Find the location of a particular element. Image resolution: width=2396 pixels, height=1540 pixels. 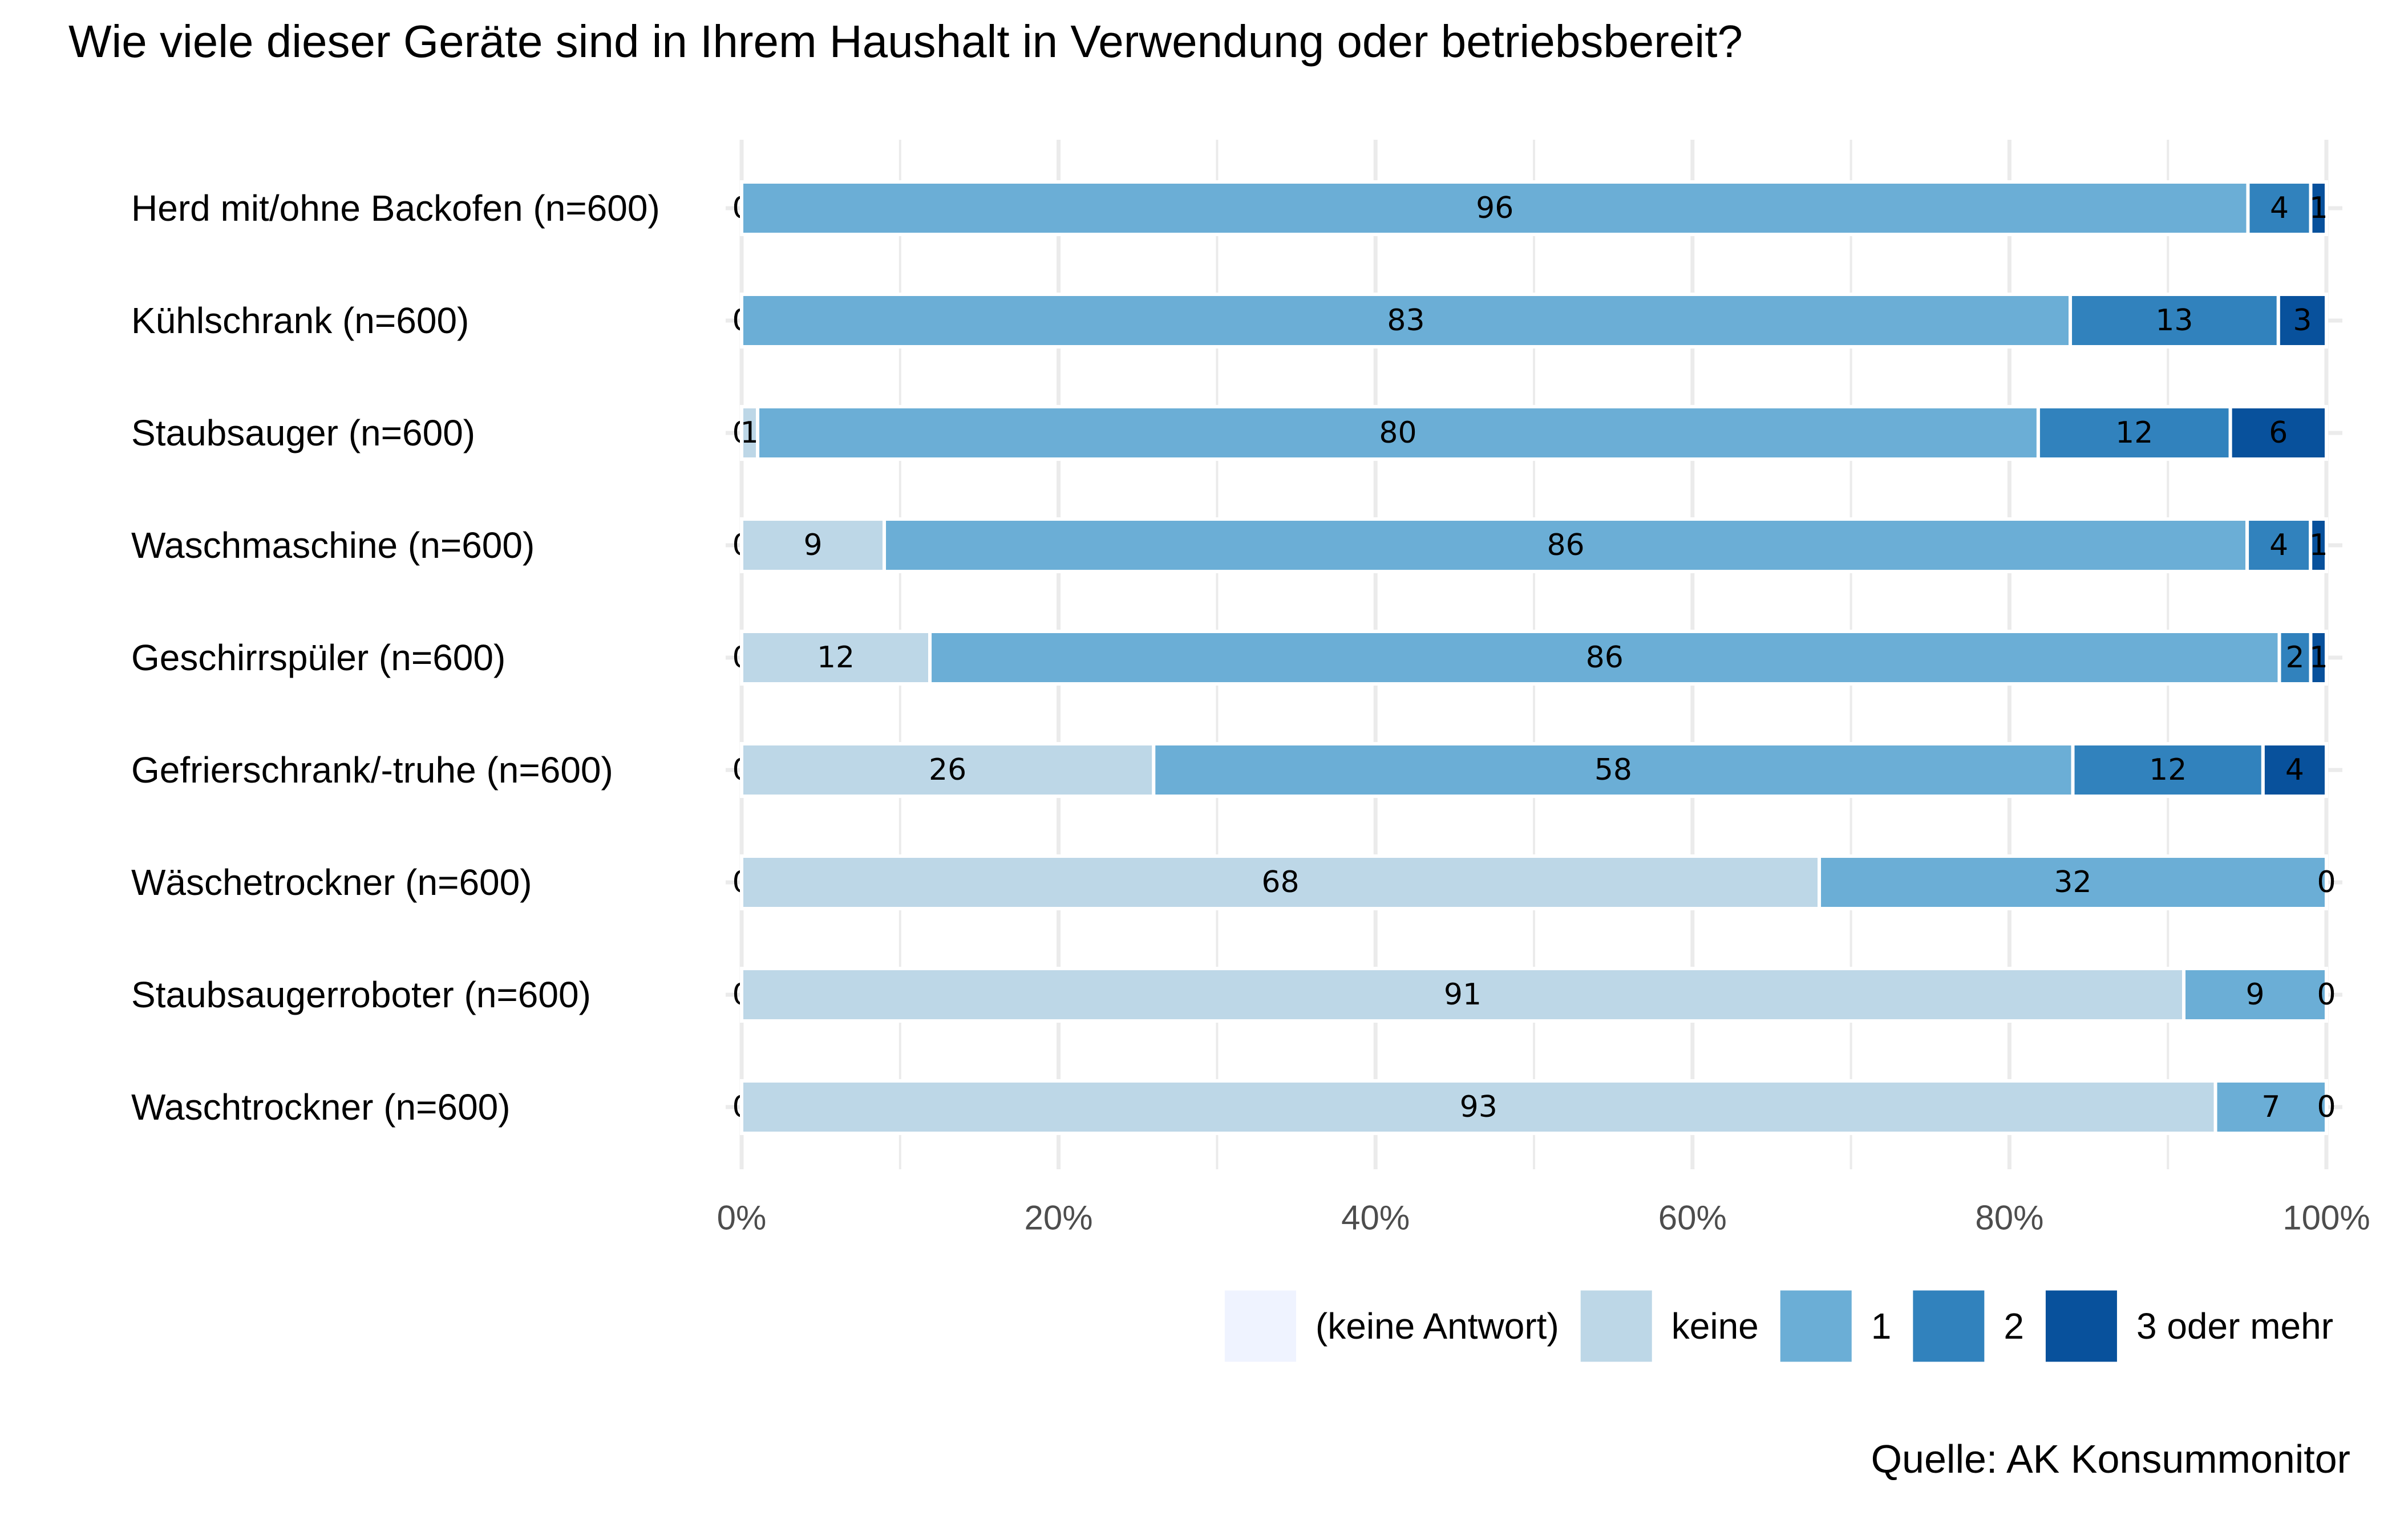

category-label: Staubsauger (n=600) is located at coordinates (303, 432).